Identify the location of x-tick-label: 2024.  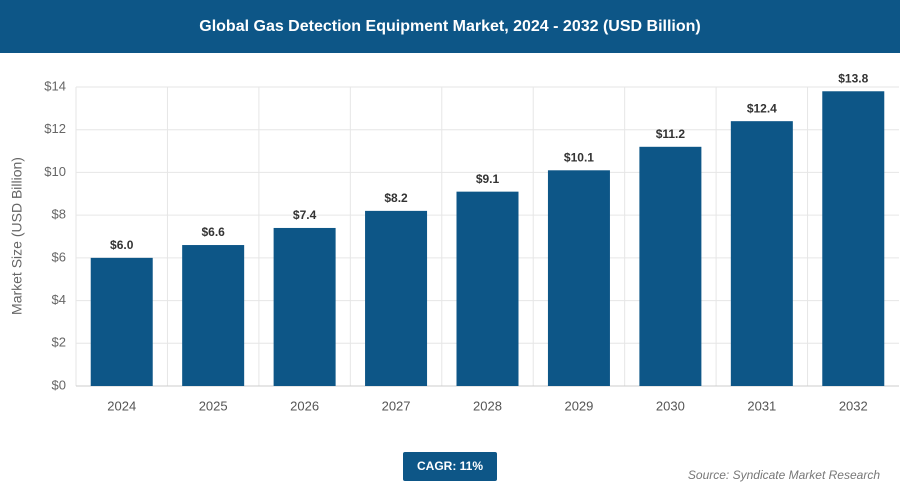
(121, 405).